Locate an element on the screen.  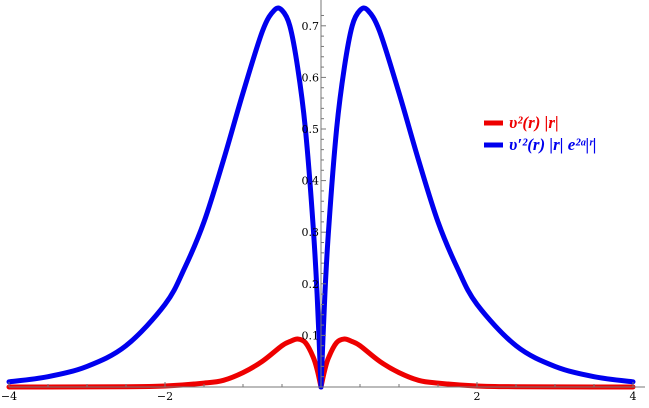
legend: υ²(r) |r| υ′²(r) |r| e²ᵃ|ʳ| is located at coordinates (540, 133).